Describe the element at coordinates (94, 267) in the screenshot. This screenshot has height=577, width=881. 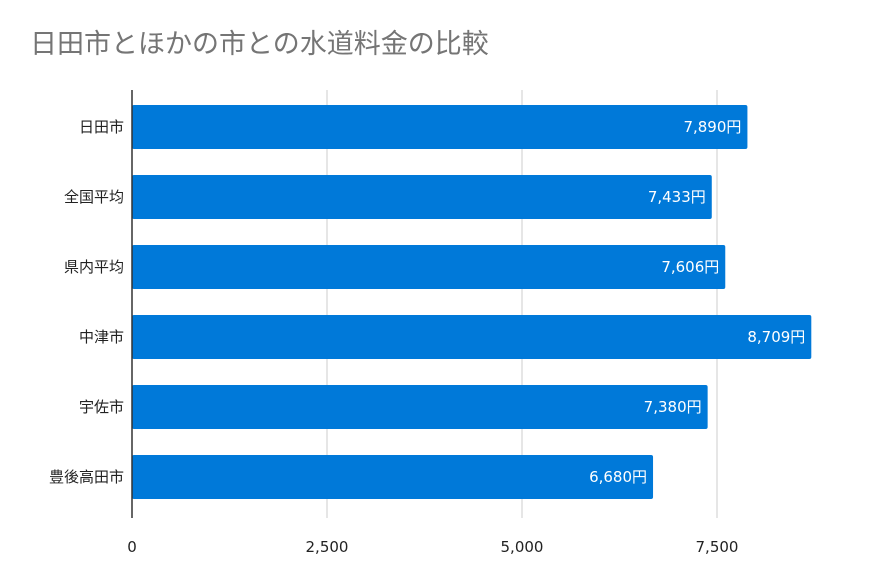
I see `category-label: 県内平均` at that location.